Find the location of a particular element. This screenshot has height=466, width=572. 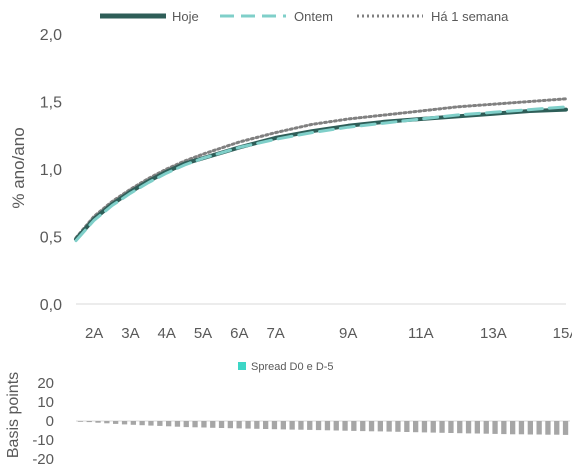

x-tick-label: 2A is located at coordinates (94, 333).